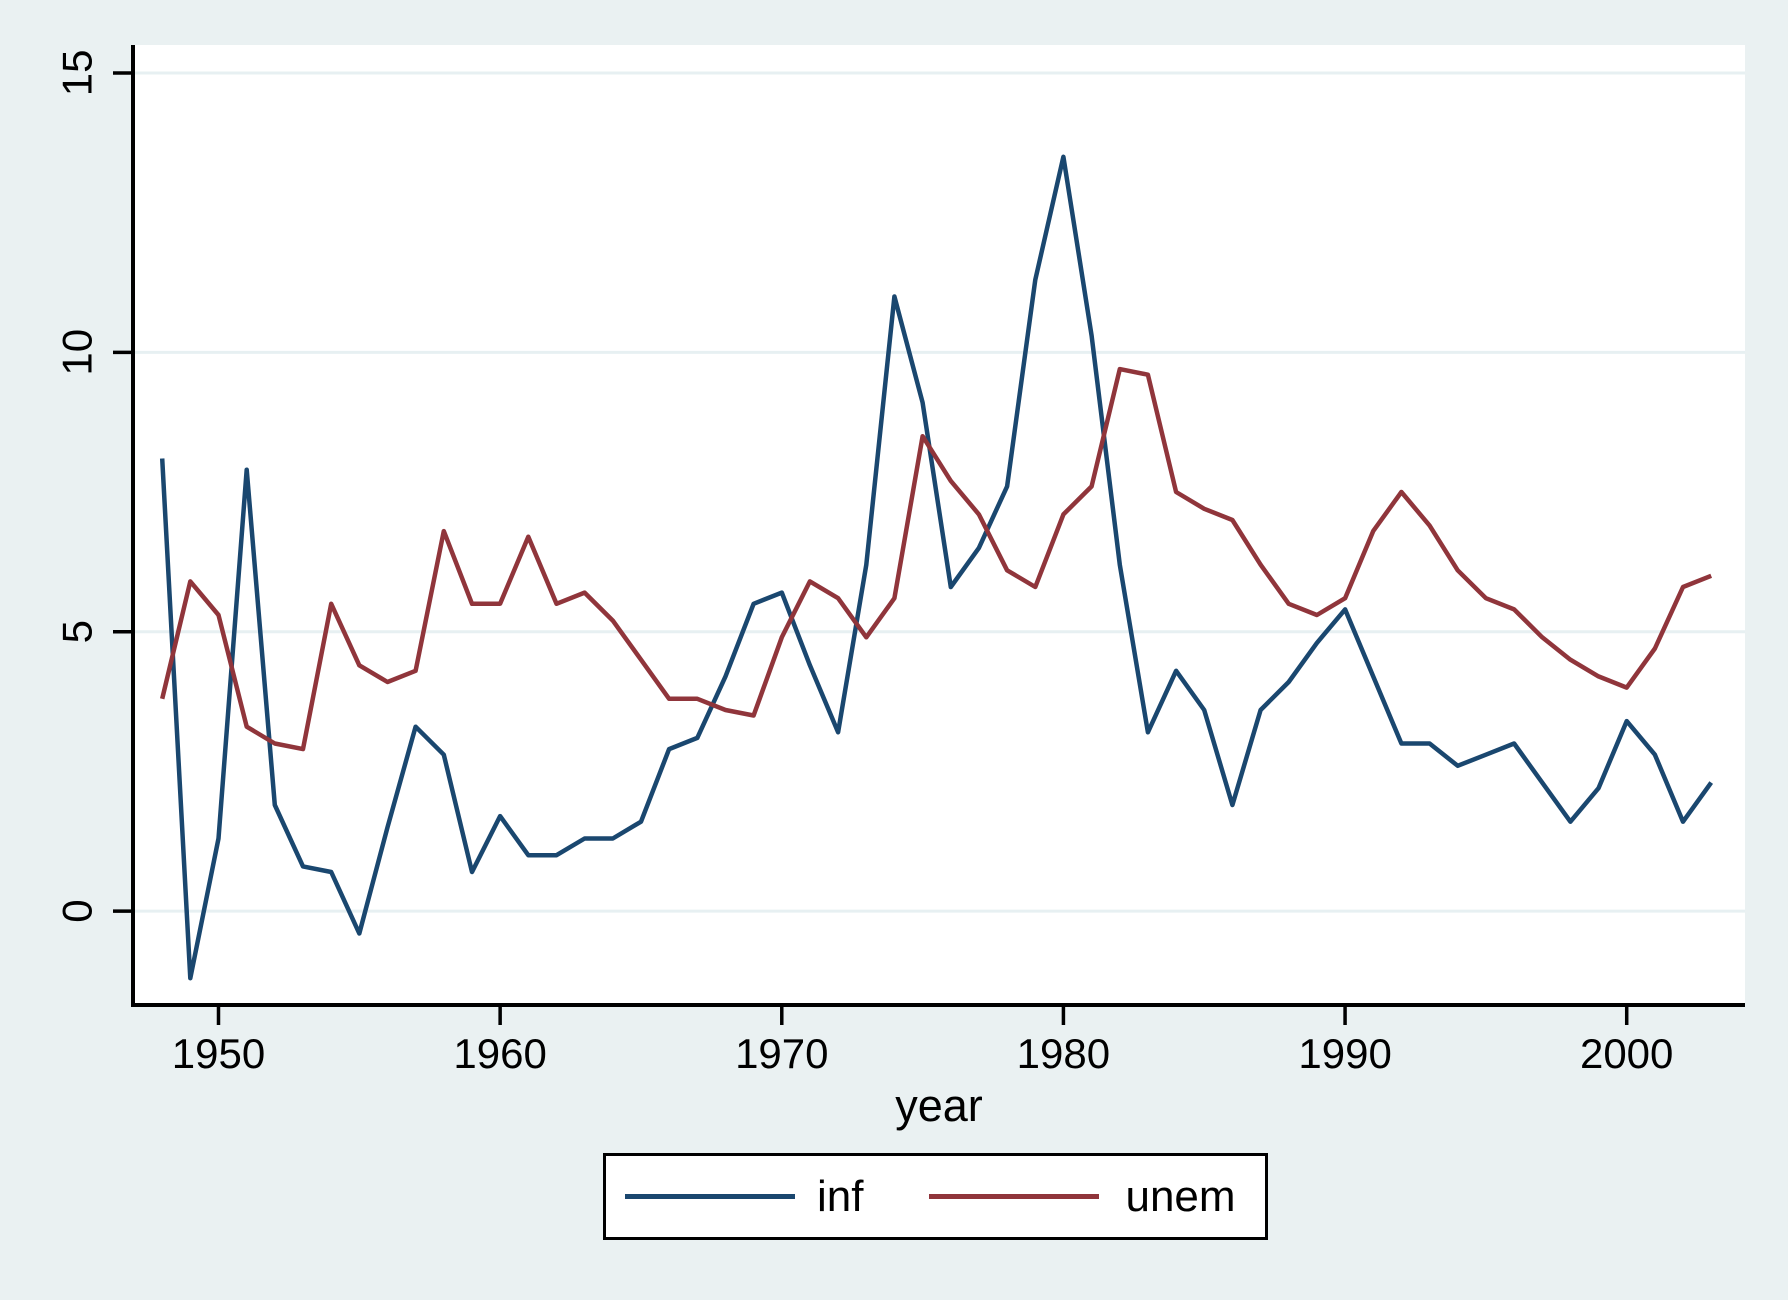  Describe the element at coordinates (1626, 1053) in the screenshot. I see `x-tick-label: 2000` at that location.